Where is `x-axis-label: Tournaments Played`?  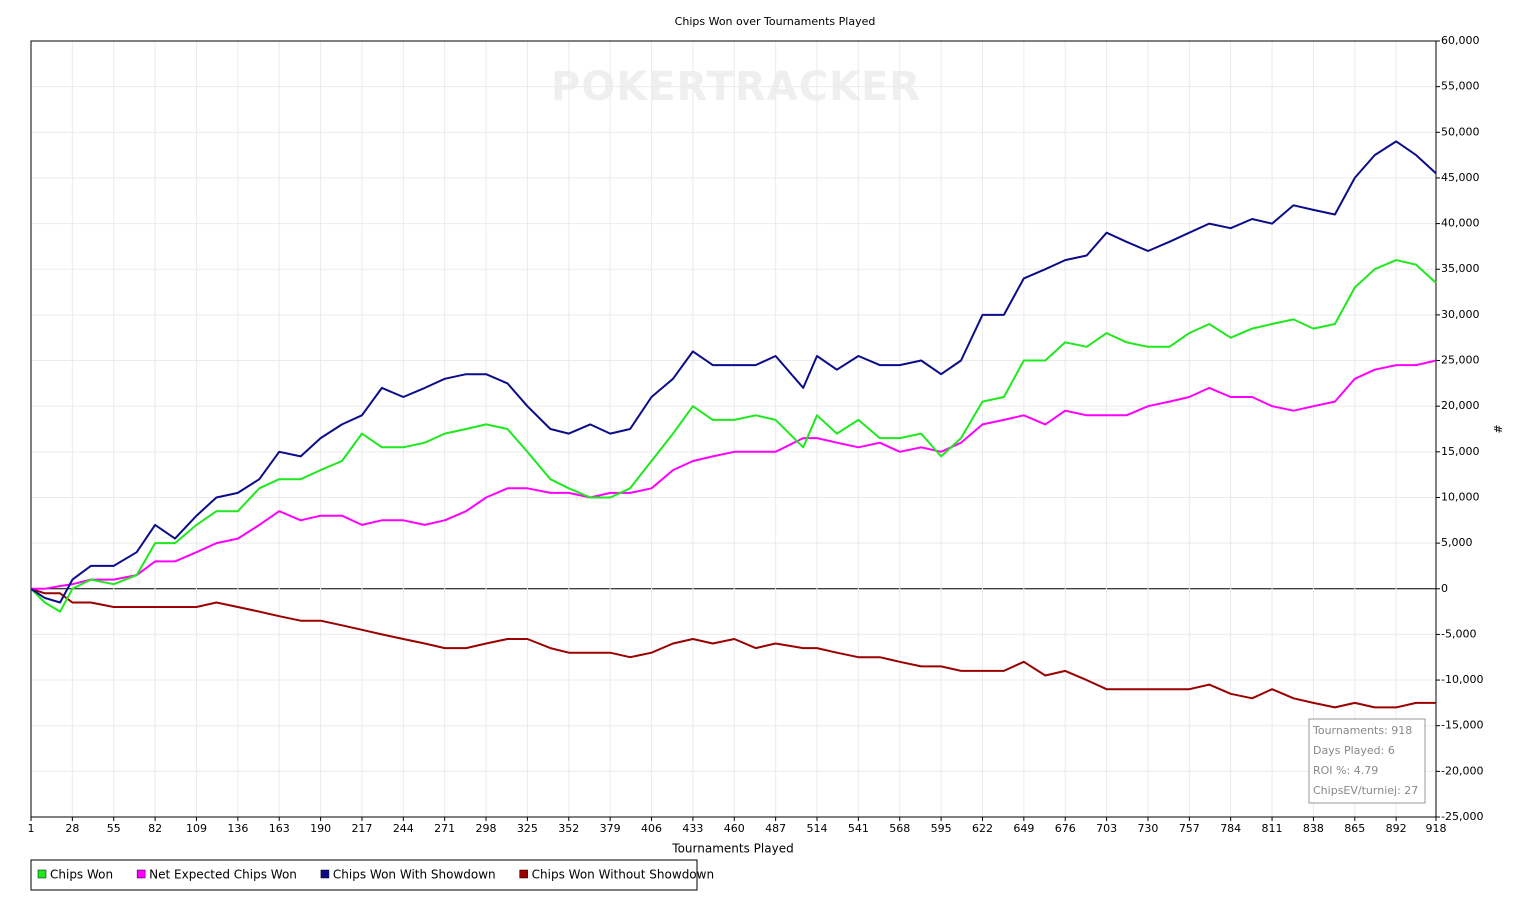 x-axis-label: Tournaments Played is located at coordinates (732, 849).